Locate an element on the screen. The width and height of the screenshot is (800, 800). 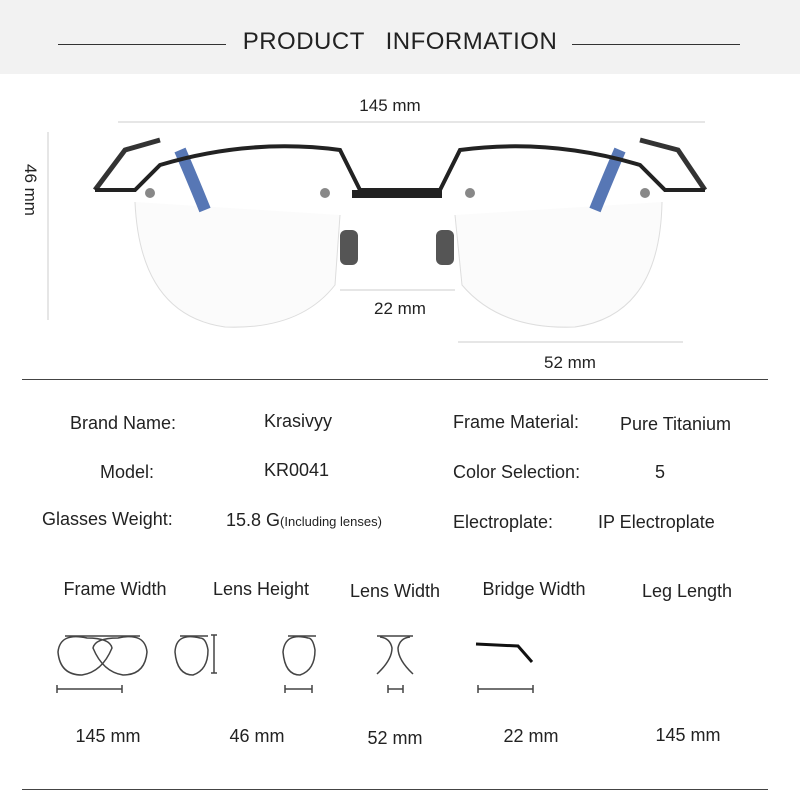
measure-label: Lens Height is located at coordinates (261, 589).